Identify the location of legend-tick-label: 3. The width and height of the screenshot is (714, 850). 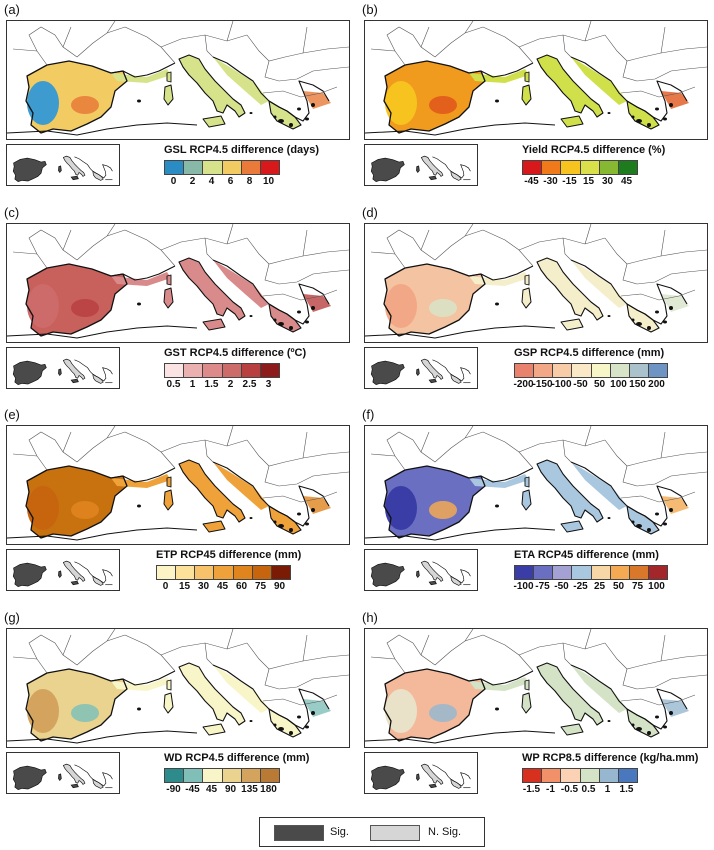
(268, 384).